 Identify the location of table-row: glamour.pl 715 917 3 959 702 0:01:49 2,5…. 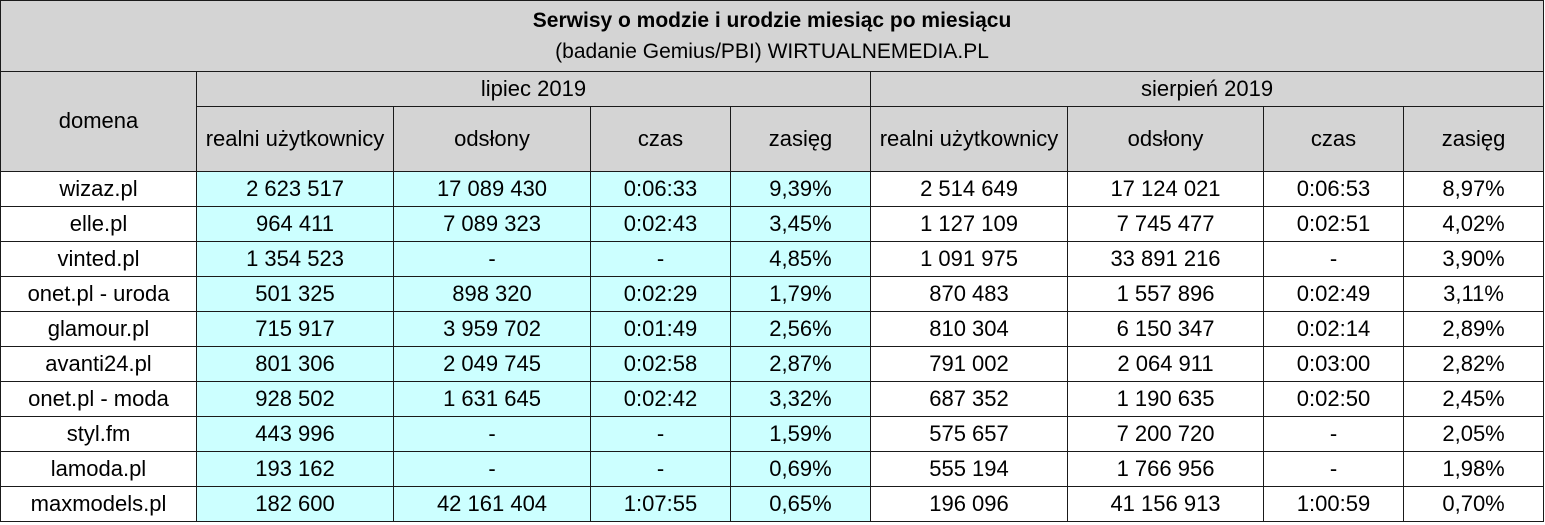
(772, 329).